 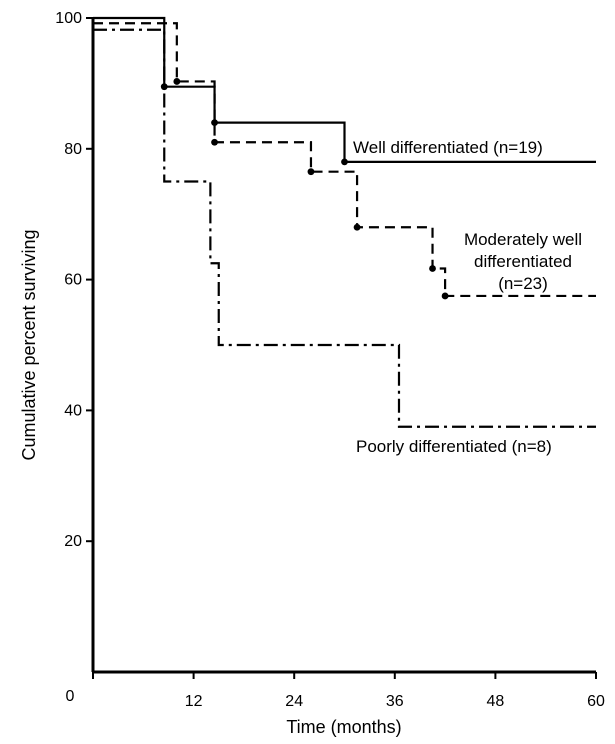 What do you see at coordinates (29, 344) in the screenshot?
I see `y-axis-title: Cumulative percent surviving` at bounding box center [29, 344].